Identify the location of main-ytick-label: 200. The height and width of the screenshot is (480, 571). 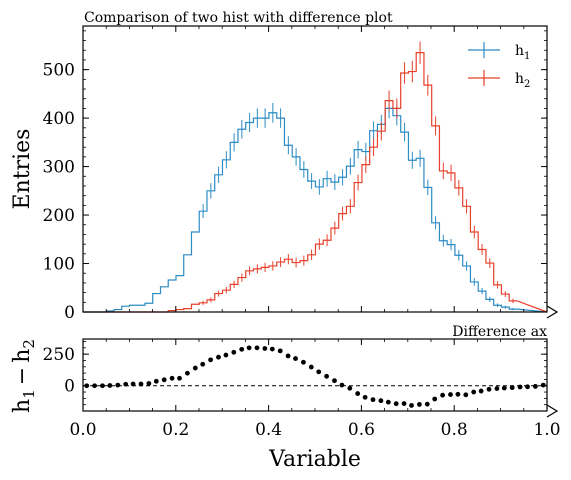
(59, 216).